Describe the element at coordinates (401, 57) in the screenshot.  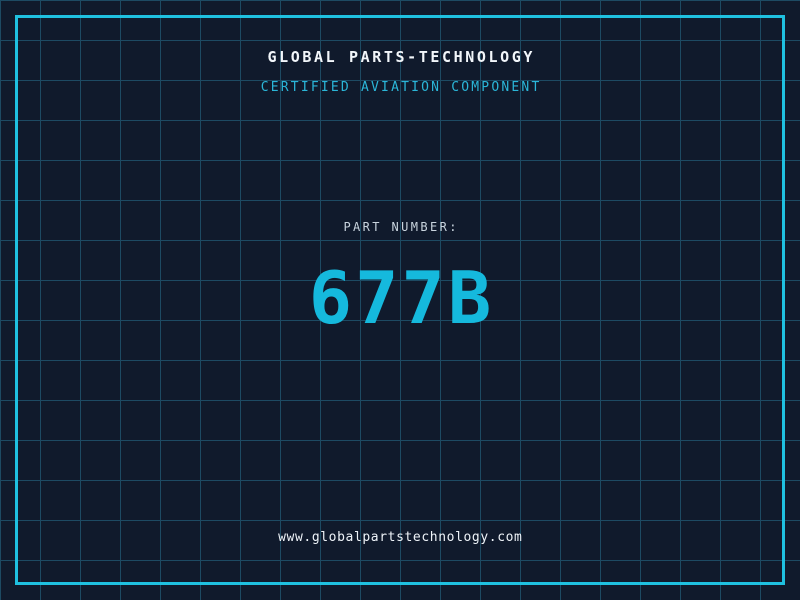
I see `company-title: GLOBAL PARTS-TECHNOLOGY` at that location.